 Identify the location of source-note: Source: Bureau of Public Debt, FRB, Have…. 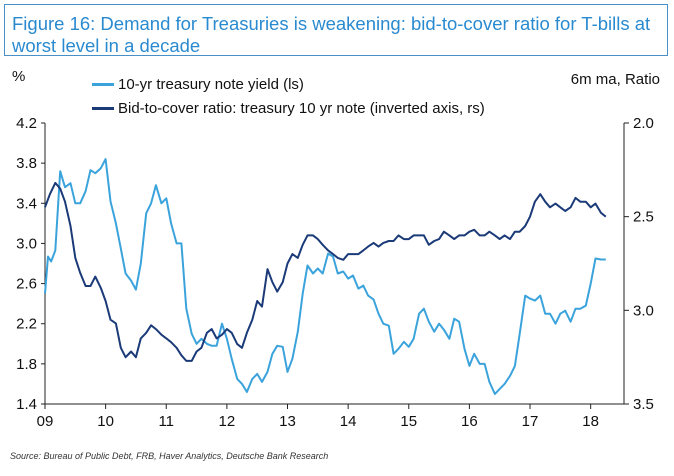
(169, 456).